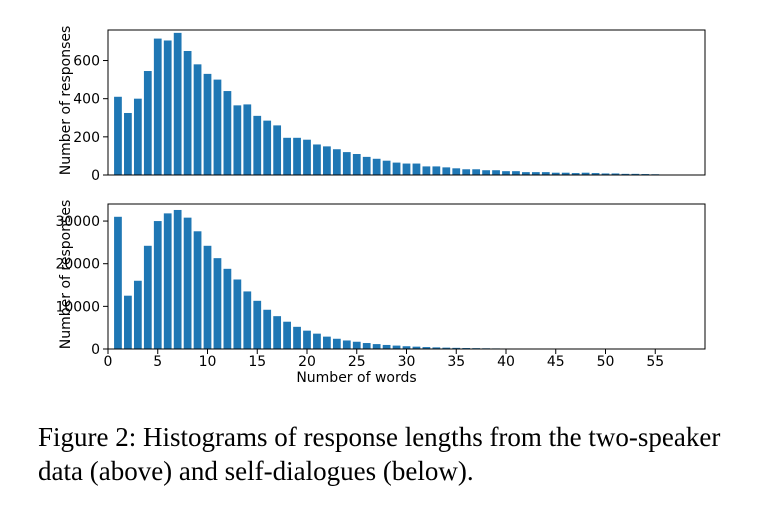 This screenshot has height=518, width=762. I want to click on y-tick-label: 600, so click(86, 62).